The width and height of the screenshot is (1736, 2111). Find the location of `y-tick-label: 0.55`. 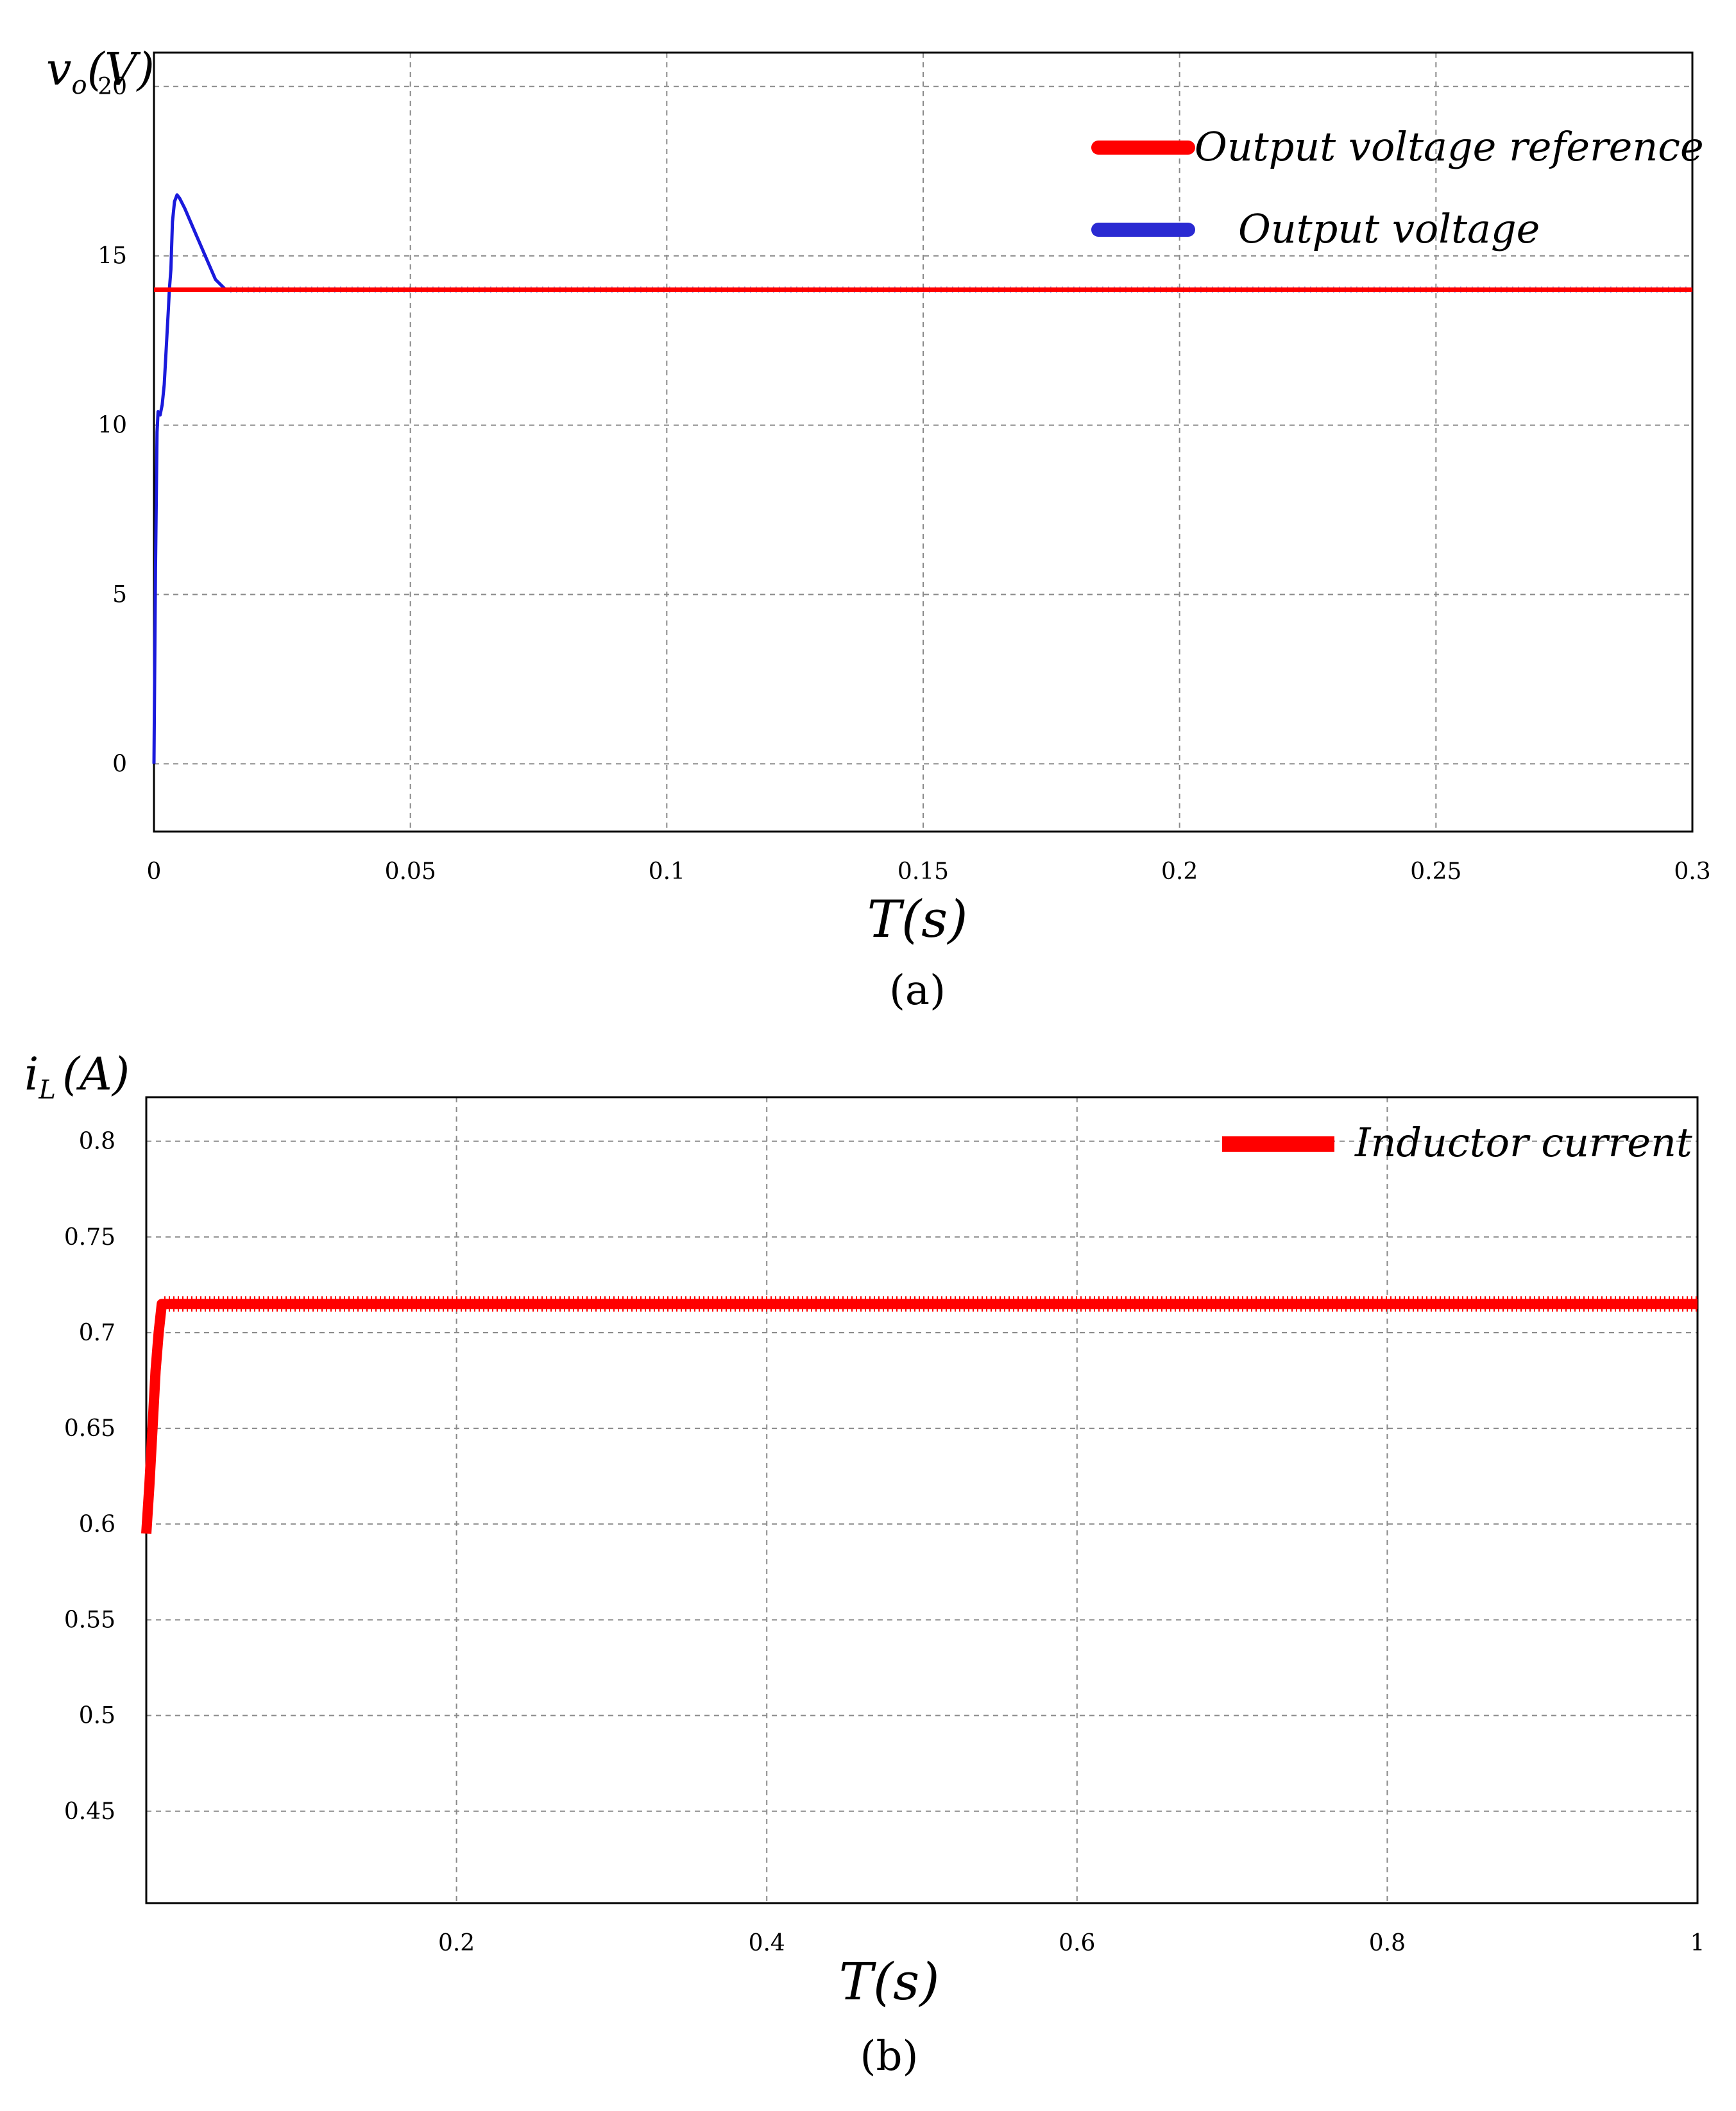

y-tick-label: 0.55 is located at coordinates (89, 1620).